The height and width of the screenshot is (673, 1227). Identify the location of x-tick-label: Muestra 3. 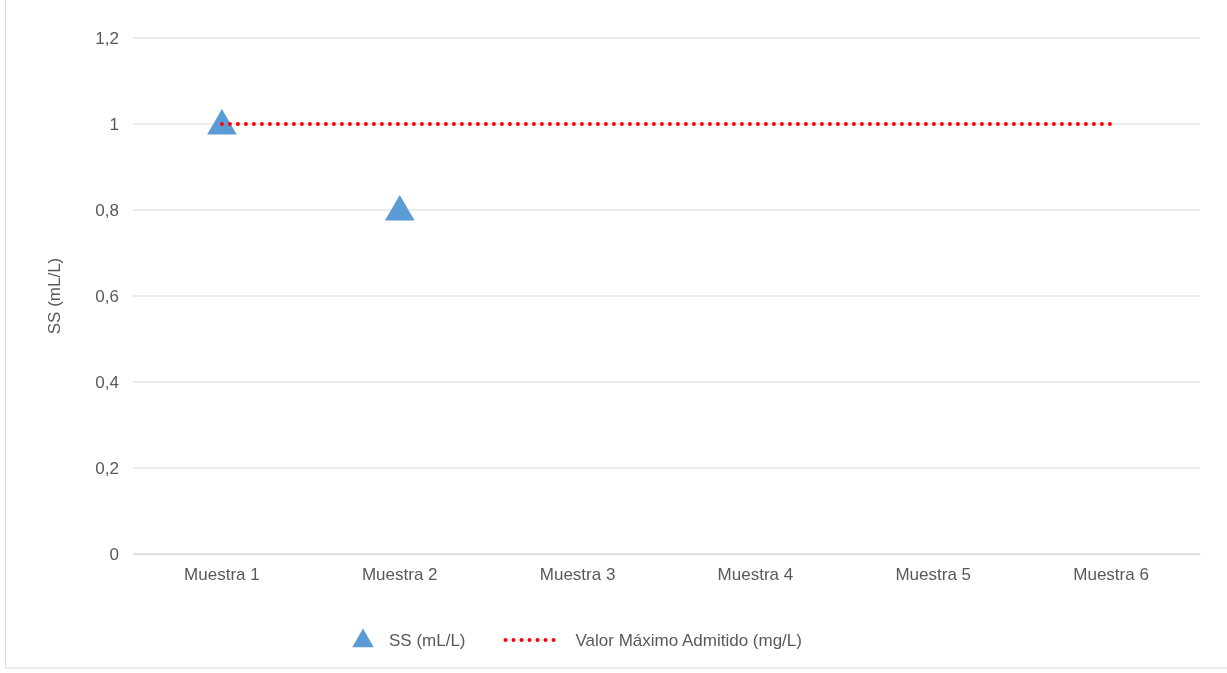
(577, 575).